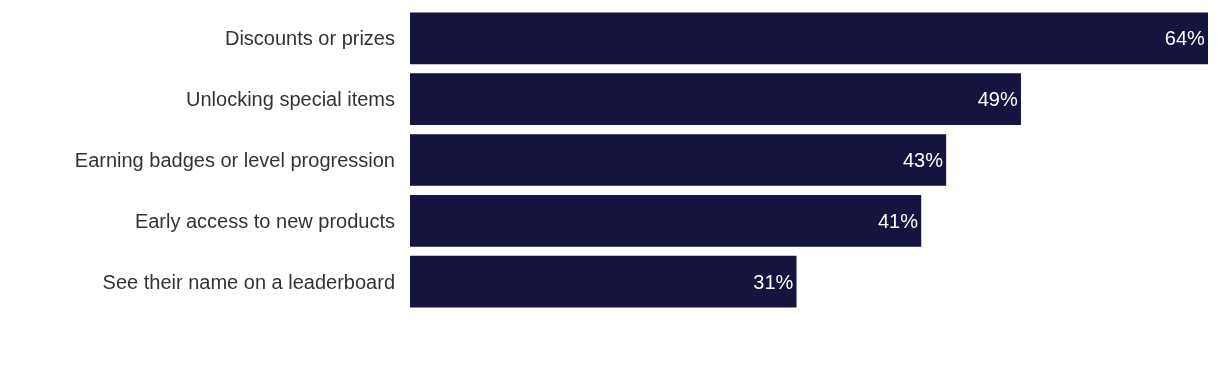  What do you see at coordinates (923, 160) in the screenshot?
I see `data-label: 43%` at bounding box center [923, 160].